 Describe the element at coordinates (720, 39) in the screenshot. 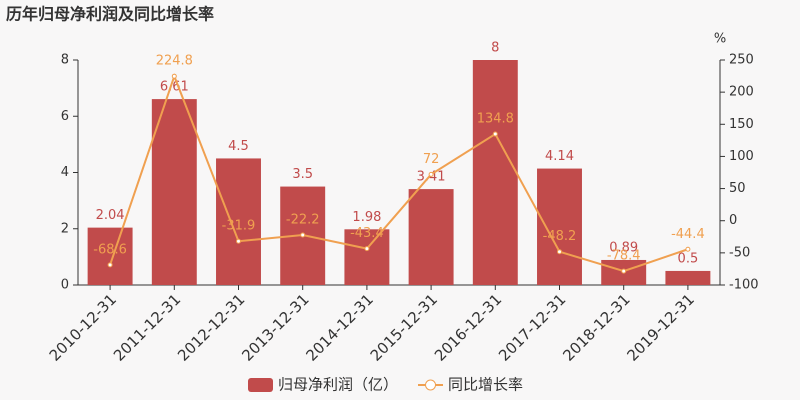

I see `y2-axis-label: %` at that location.